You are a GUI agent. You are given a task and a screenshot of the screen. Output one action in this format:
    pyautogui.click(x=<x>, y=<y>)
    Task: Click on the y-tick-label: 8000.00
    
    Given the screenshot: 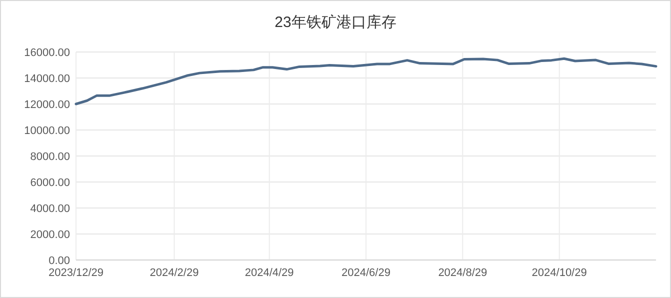 What is the action you would take?
    pyautogui.click(x=50, y=157)
    